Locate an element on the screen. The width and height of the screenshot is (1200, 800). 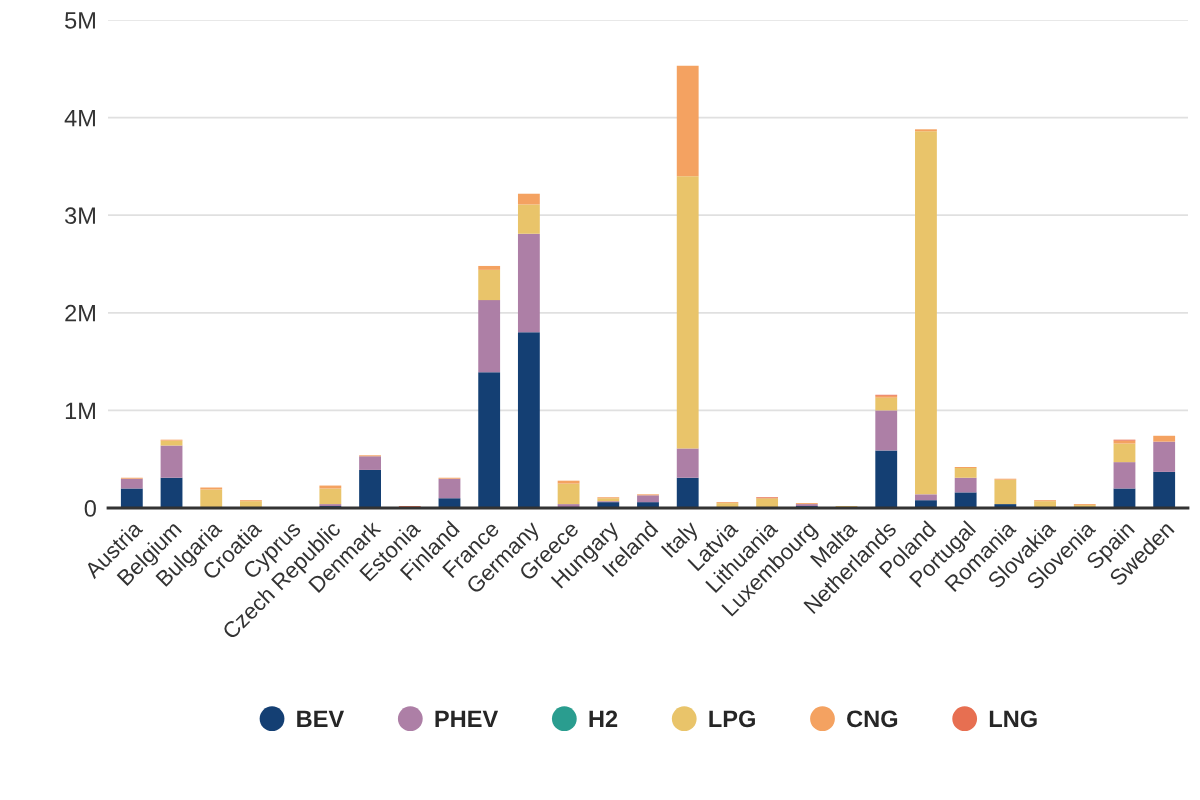
y-tick-label: 5M is located at coordinates (80, 20).